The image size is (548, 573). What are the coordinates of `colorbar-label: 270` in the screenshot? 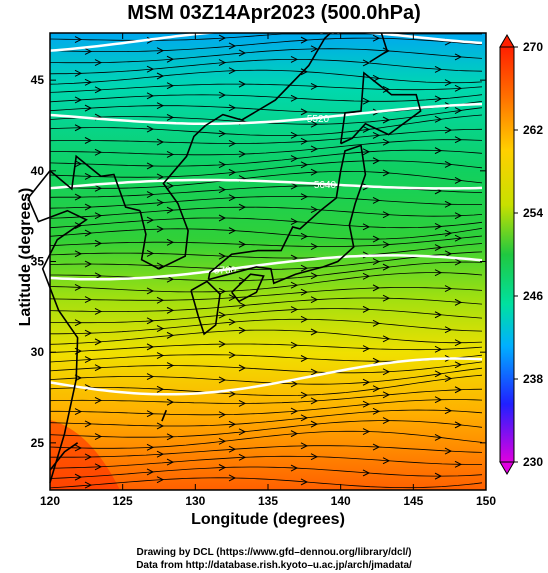 It's located at (533, 47).